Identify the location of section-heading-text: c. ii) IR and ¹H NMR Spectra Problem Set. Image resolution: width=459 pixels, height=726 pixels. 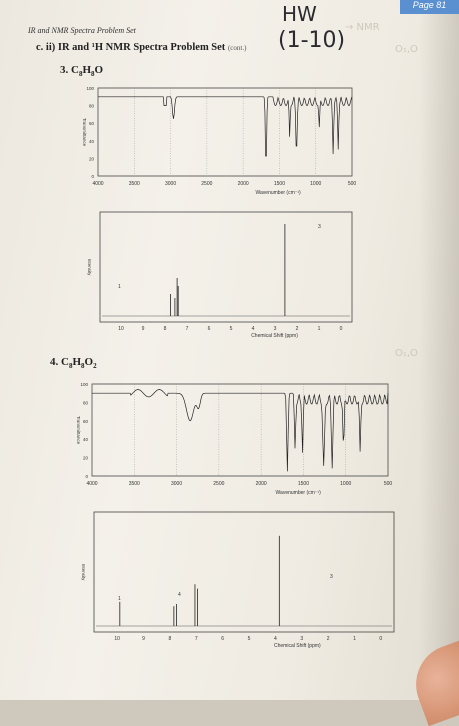
(131, 47).